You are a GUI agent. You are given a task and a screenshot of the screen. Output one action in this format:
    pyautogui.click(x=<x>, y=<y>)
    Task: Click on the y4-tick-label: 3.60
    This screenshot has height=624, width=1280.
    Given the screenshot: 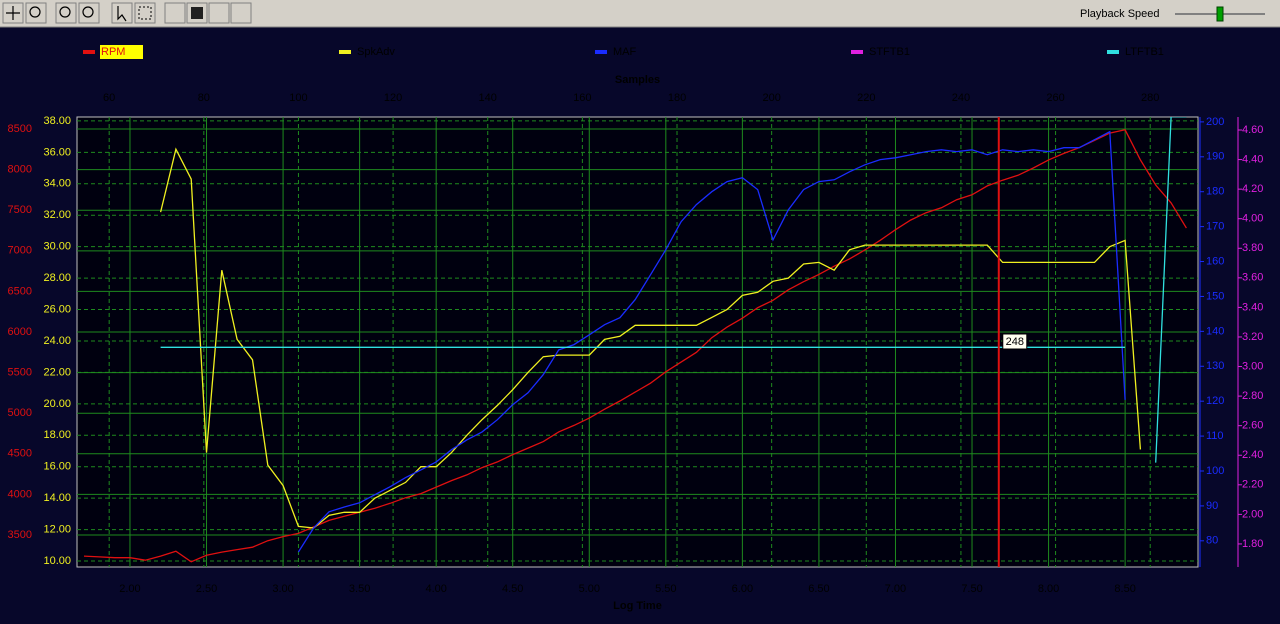 What is the action you would take?
    pyautogui.click(x=1252, y=278)
    